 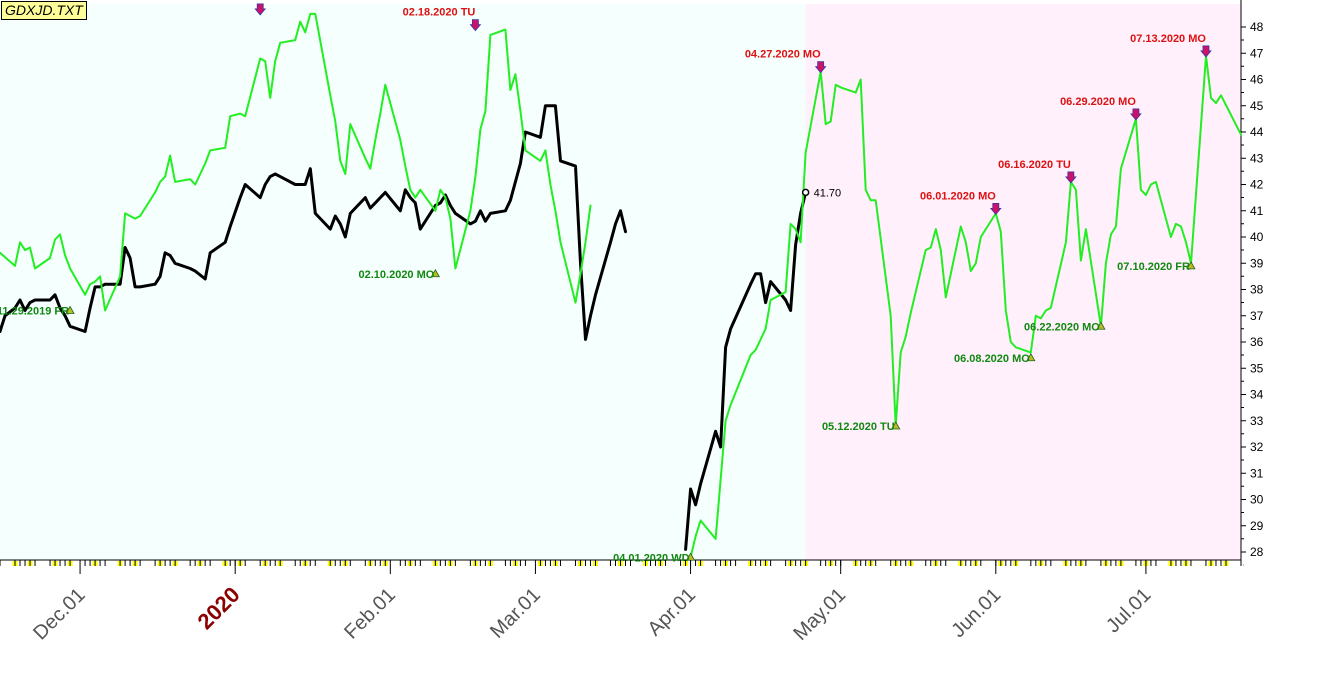 What do you see at coordinates (1257, 158) in the screenshot?
I see `y-tick-label: 43` at bounding box center [1257, 158].